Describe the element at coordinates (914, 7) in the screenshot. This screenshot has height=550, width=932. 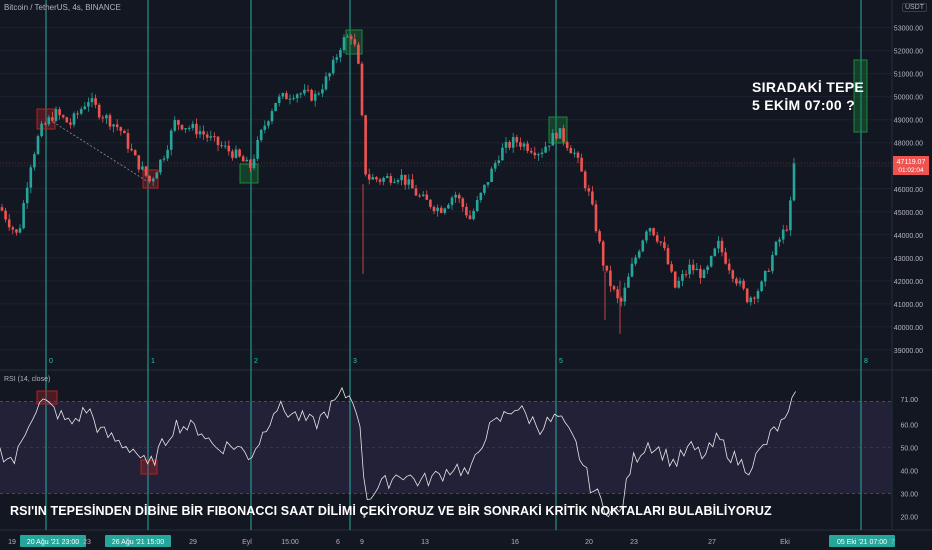
I see `currency-badge: USDT` at that location.